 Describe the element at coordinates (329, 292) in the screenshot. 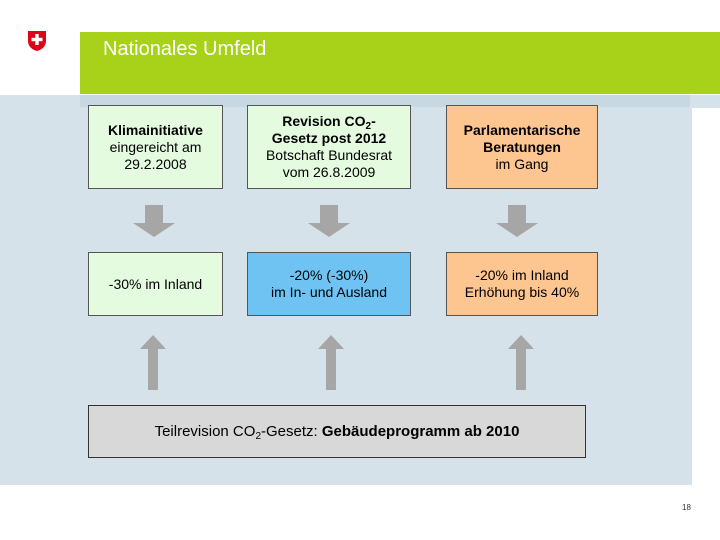

I see `target-in-ausland-line2: im In- und Ausland` at that location.